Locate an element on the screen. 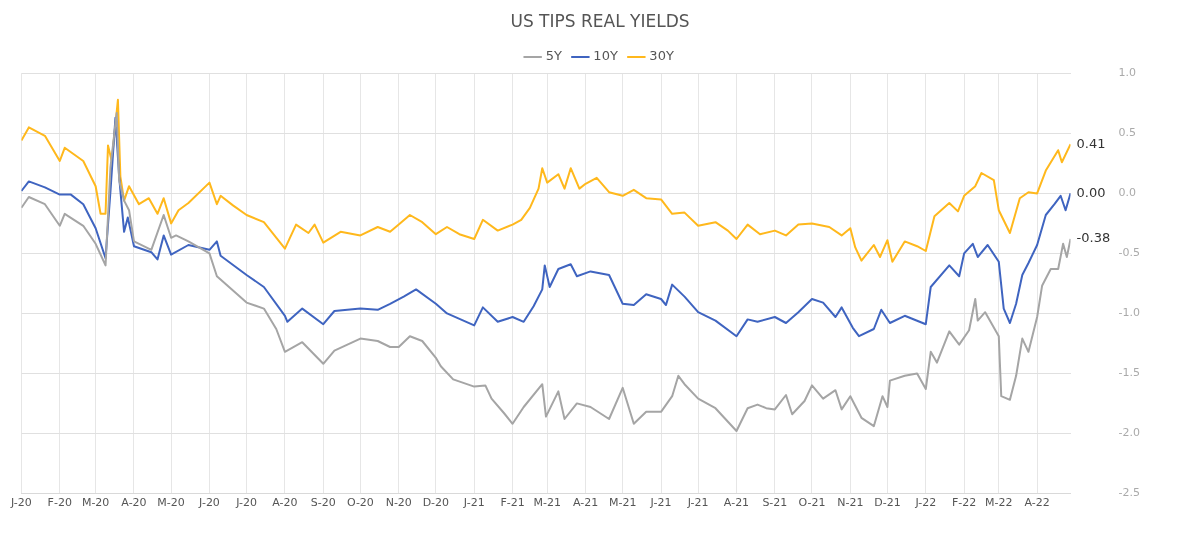 The height and width of the screenshot is (558, 1200). y-tick-label: -2.0 is located at coordinates (1129, 433).